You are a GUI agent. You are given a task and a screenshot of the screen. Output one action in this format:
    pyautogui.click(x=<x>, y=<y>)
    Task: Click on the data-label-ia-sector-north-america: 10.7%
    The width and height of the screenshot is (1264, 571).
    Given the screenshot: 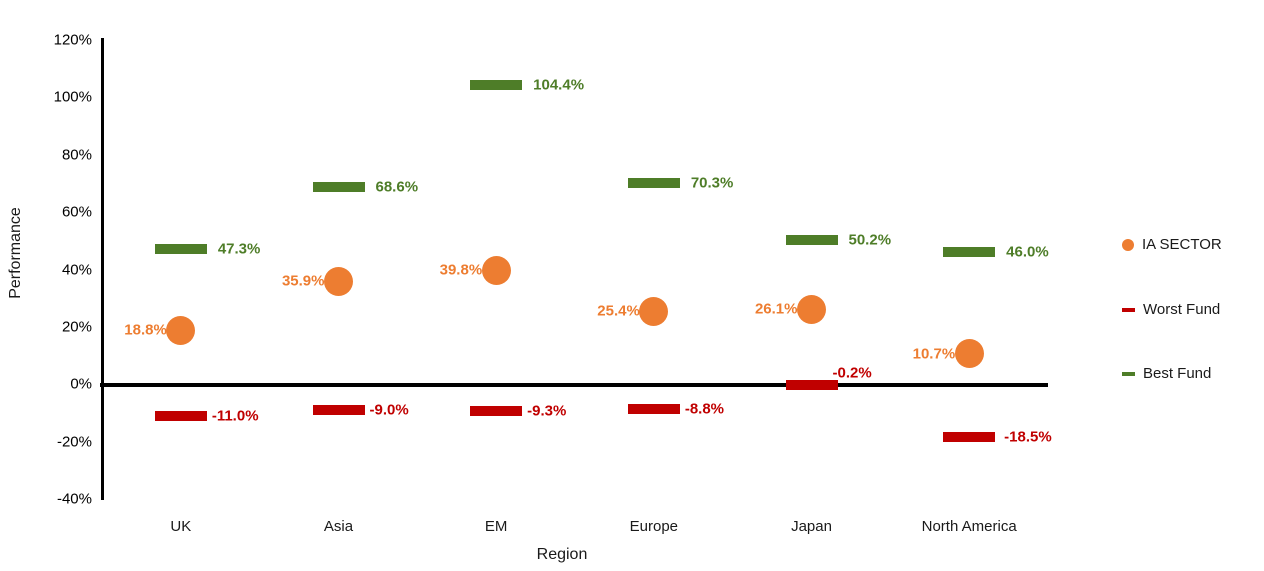 What is the action you would take?
    pyautogui.click(x=934, y=354)
    